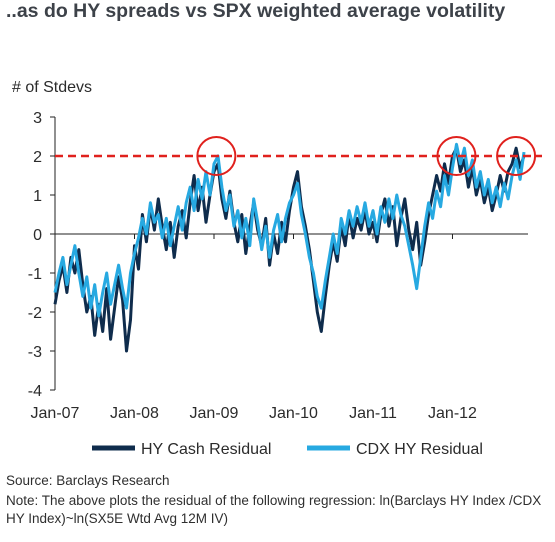 The width and height of the screenshot is (555, 542). What do you see at coordinates (52, 87) in the screenshot?
I see `y-axis-label: # of Stdevs` at bounding box center [52, 87].